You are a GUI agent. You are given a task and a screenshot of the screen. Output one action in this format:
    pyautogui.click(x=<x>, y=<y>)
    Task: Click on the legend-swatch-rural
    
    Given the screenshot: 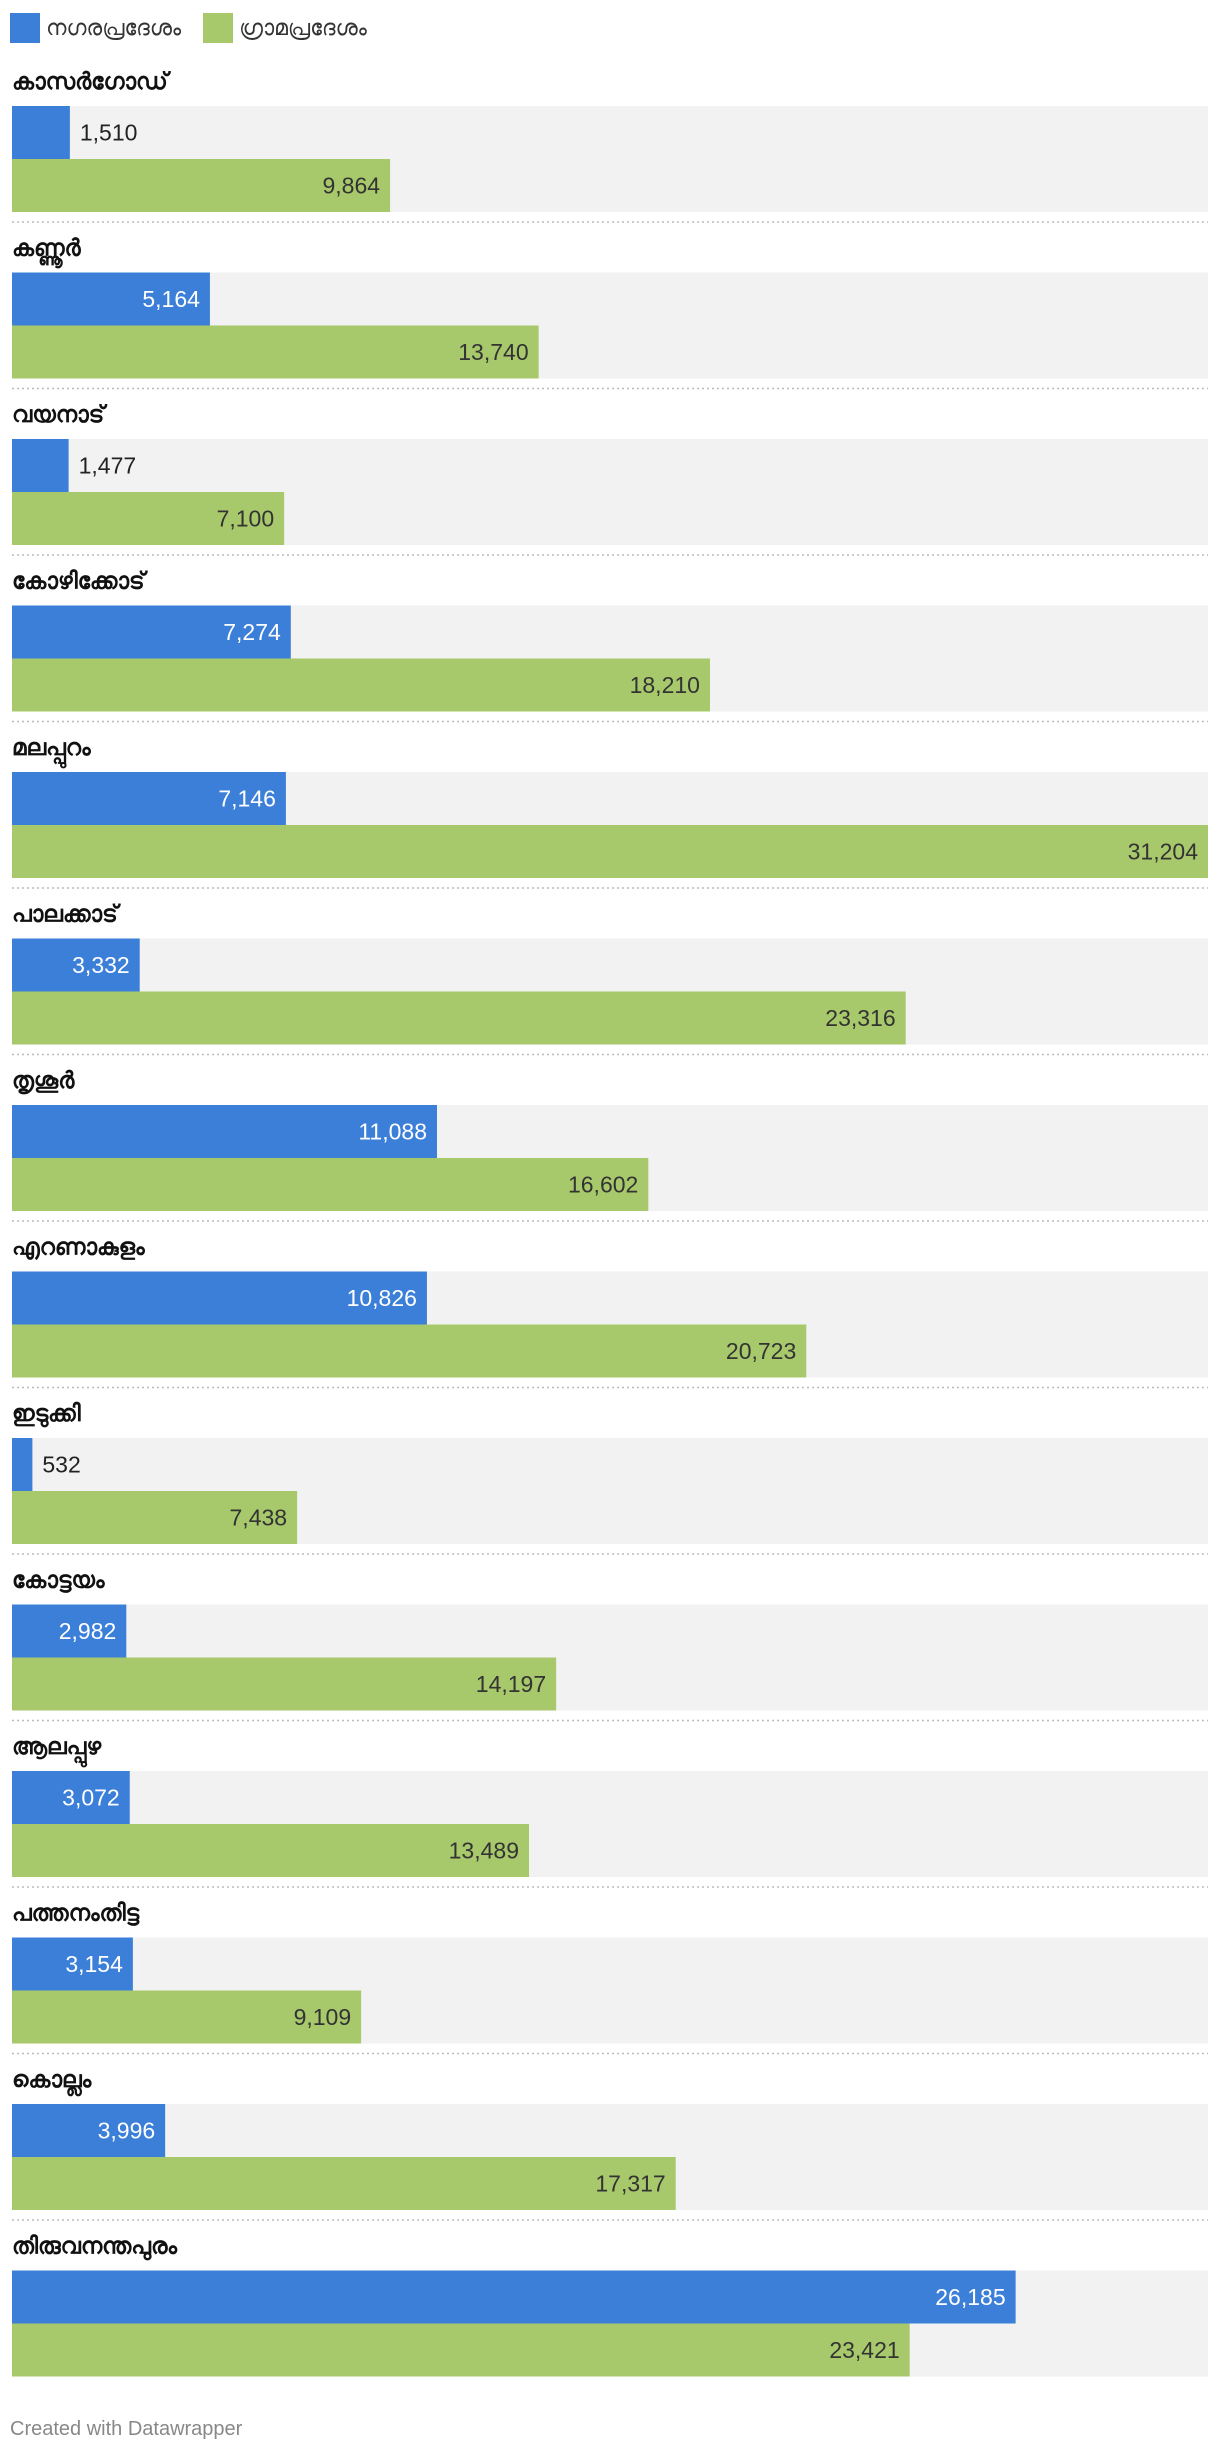 What is the action you would take?
    pyautogui.click(x=218, y=28)
    